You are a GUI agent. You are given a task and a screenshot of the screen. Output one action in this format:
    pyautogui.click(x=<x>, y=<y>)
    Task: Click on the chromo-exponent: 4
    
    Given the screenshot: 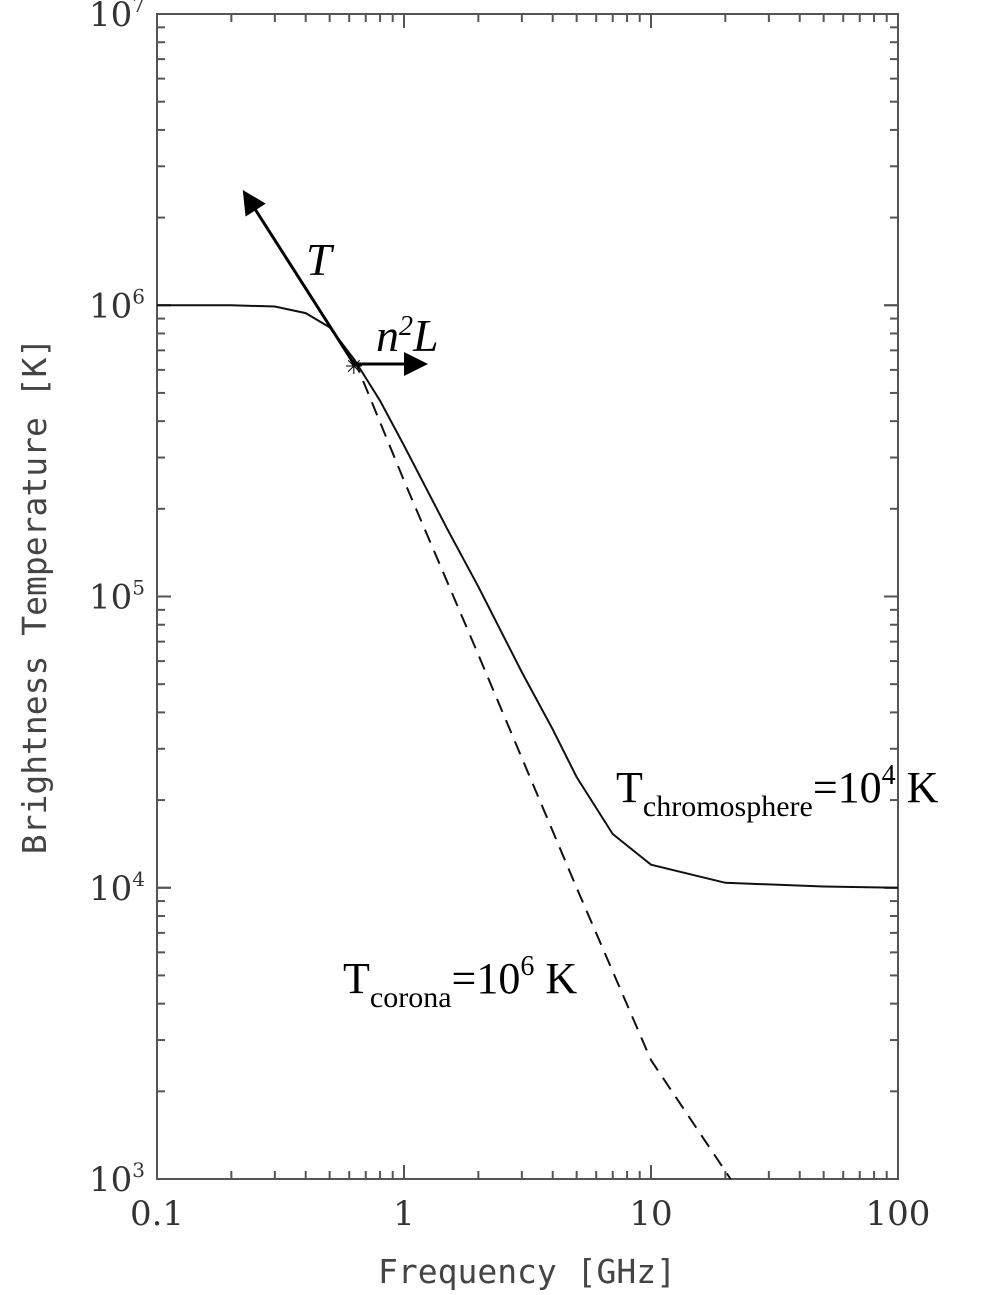 What is the action you would take?
    pyautogui.click(x=889, y=775)
    